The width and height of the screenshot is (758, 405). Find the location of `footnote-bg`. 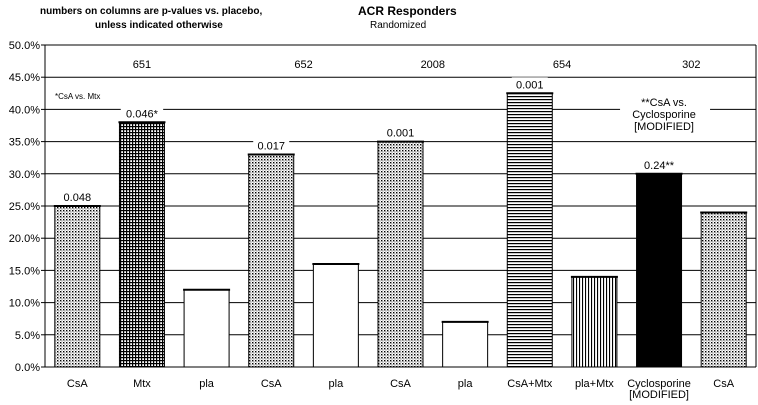

footnote-bg is located at coordinates (665, 115).